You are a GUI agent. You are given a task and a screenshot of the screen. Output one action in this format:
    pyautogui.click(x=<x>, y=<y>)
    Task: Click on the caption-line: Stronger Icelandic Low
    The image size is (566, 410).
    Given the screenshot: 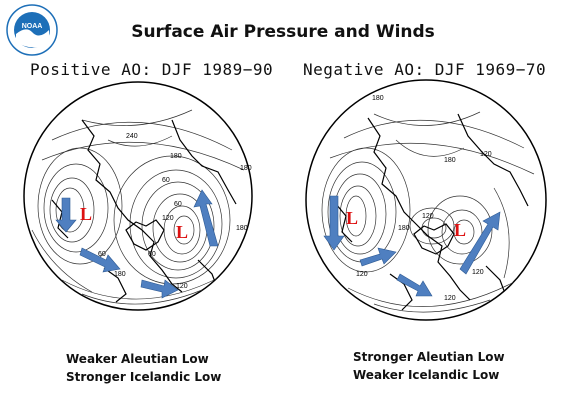 What is the action you would take?
    pyautogui.click(x=144, y=377)
    